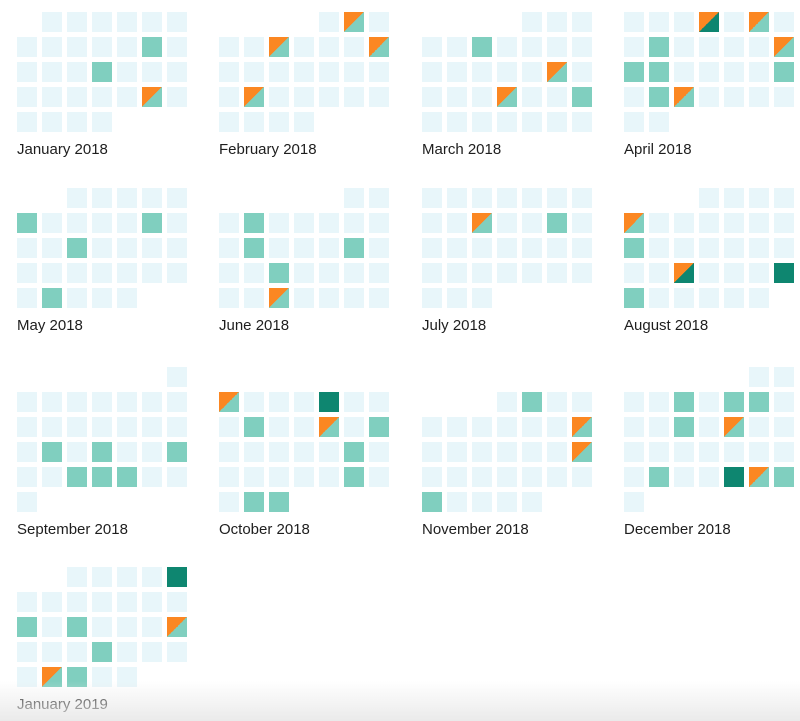 This screenshot has height=721, width=800. Describe the element at coordinates (658, 149) in the screenshot. I see `month-label: April 2018` at that location.